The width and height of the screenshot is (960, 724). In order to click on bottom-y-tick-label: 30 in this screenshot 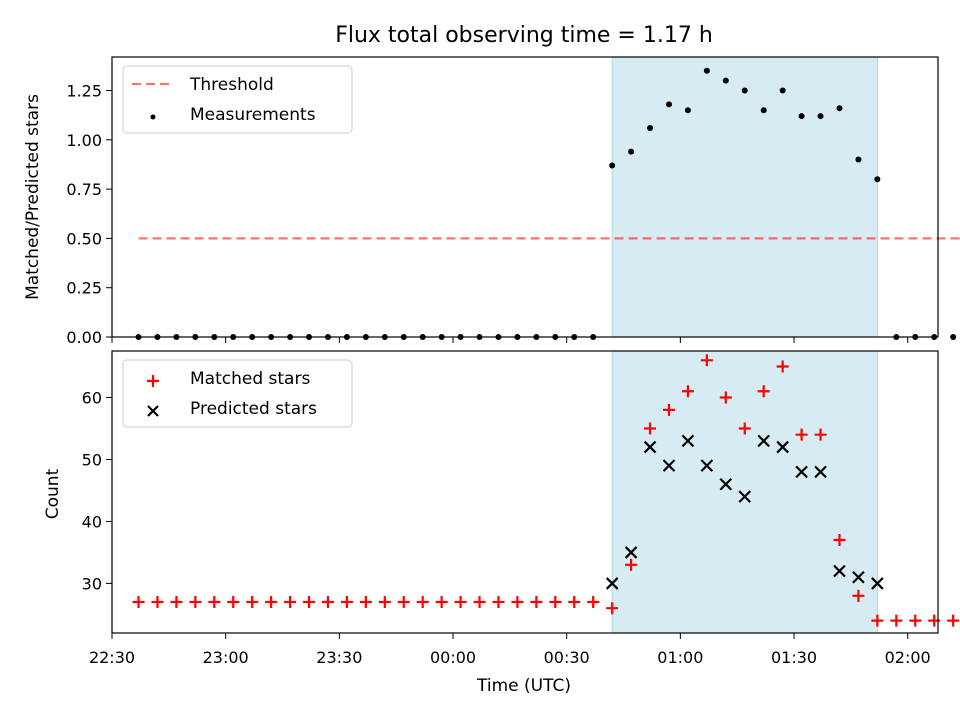, I will do `click(92, 583)`.